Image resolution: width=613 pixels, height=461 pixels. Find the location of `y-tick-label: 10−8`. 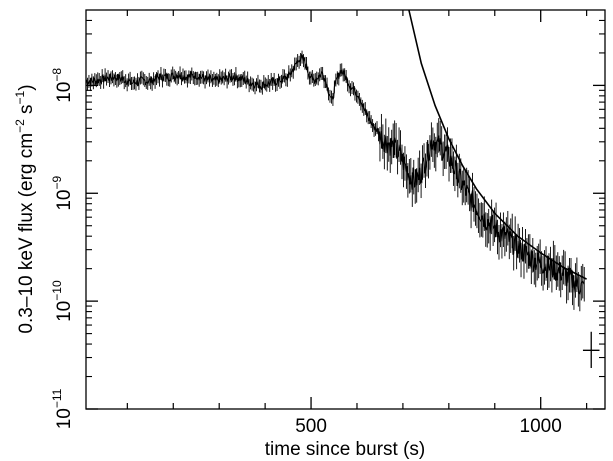

y-tick-label: 10−8 is located at coordinates (62, 85).